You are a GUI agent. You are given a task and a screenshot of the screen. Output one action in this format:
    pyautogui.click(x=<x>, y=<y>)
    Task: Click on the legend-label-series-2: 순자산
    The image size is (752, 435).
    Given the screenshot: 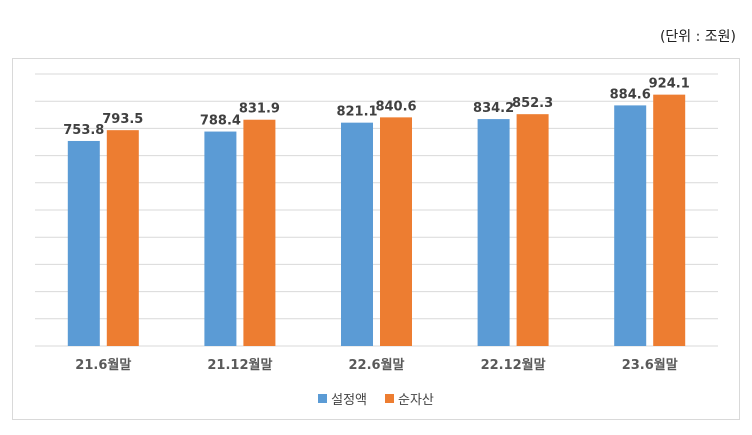 What is the action you would take?
    pyautogui.click(x=416, y=400)
    